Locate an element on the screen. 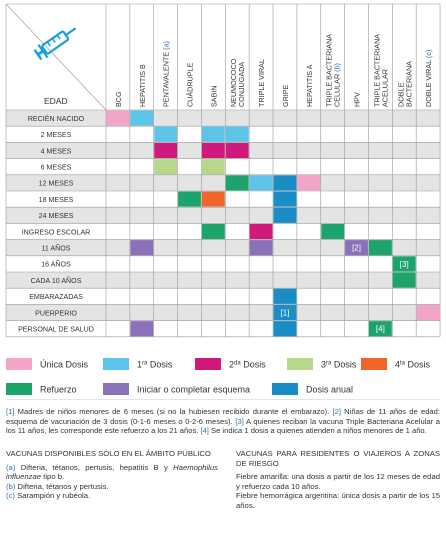 Image resolution: width=446 pixels, height=545 pixels. column-header-ref: (c) is located at coordinates (428, 54).